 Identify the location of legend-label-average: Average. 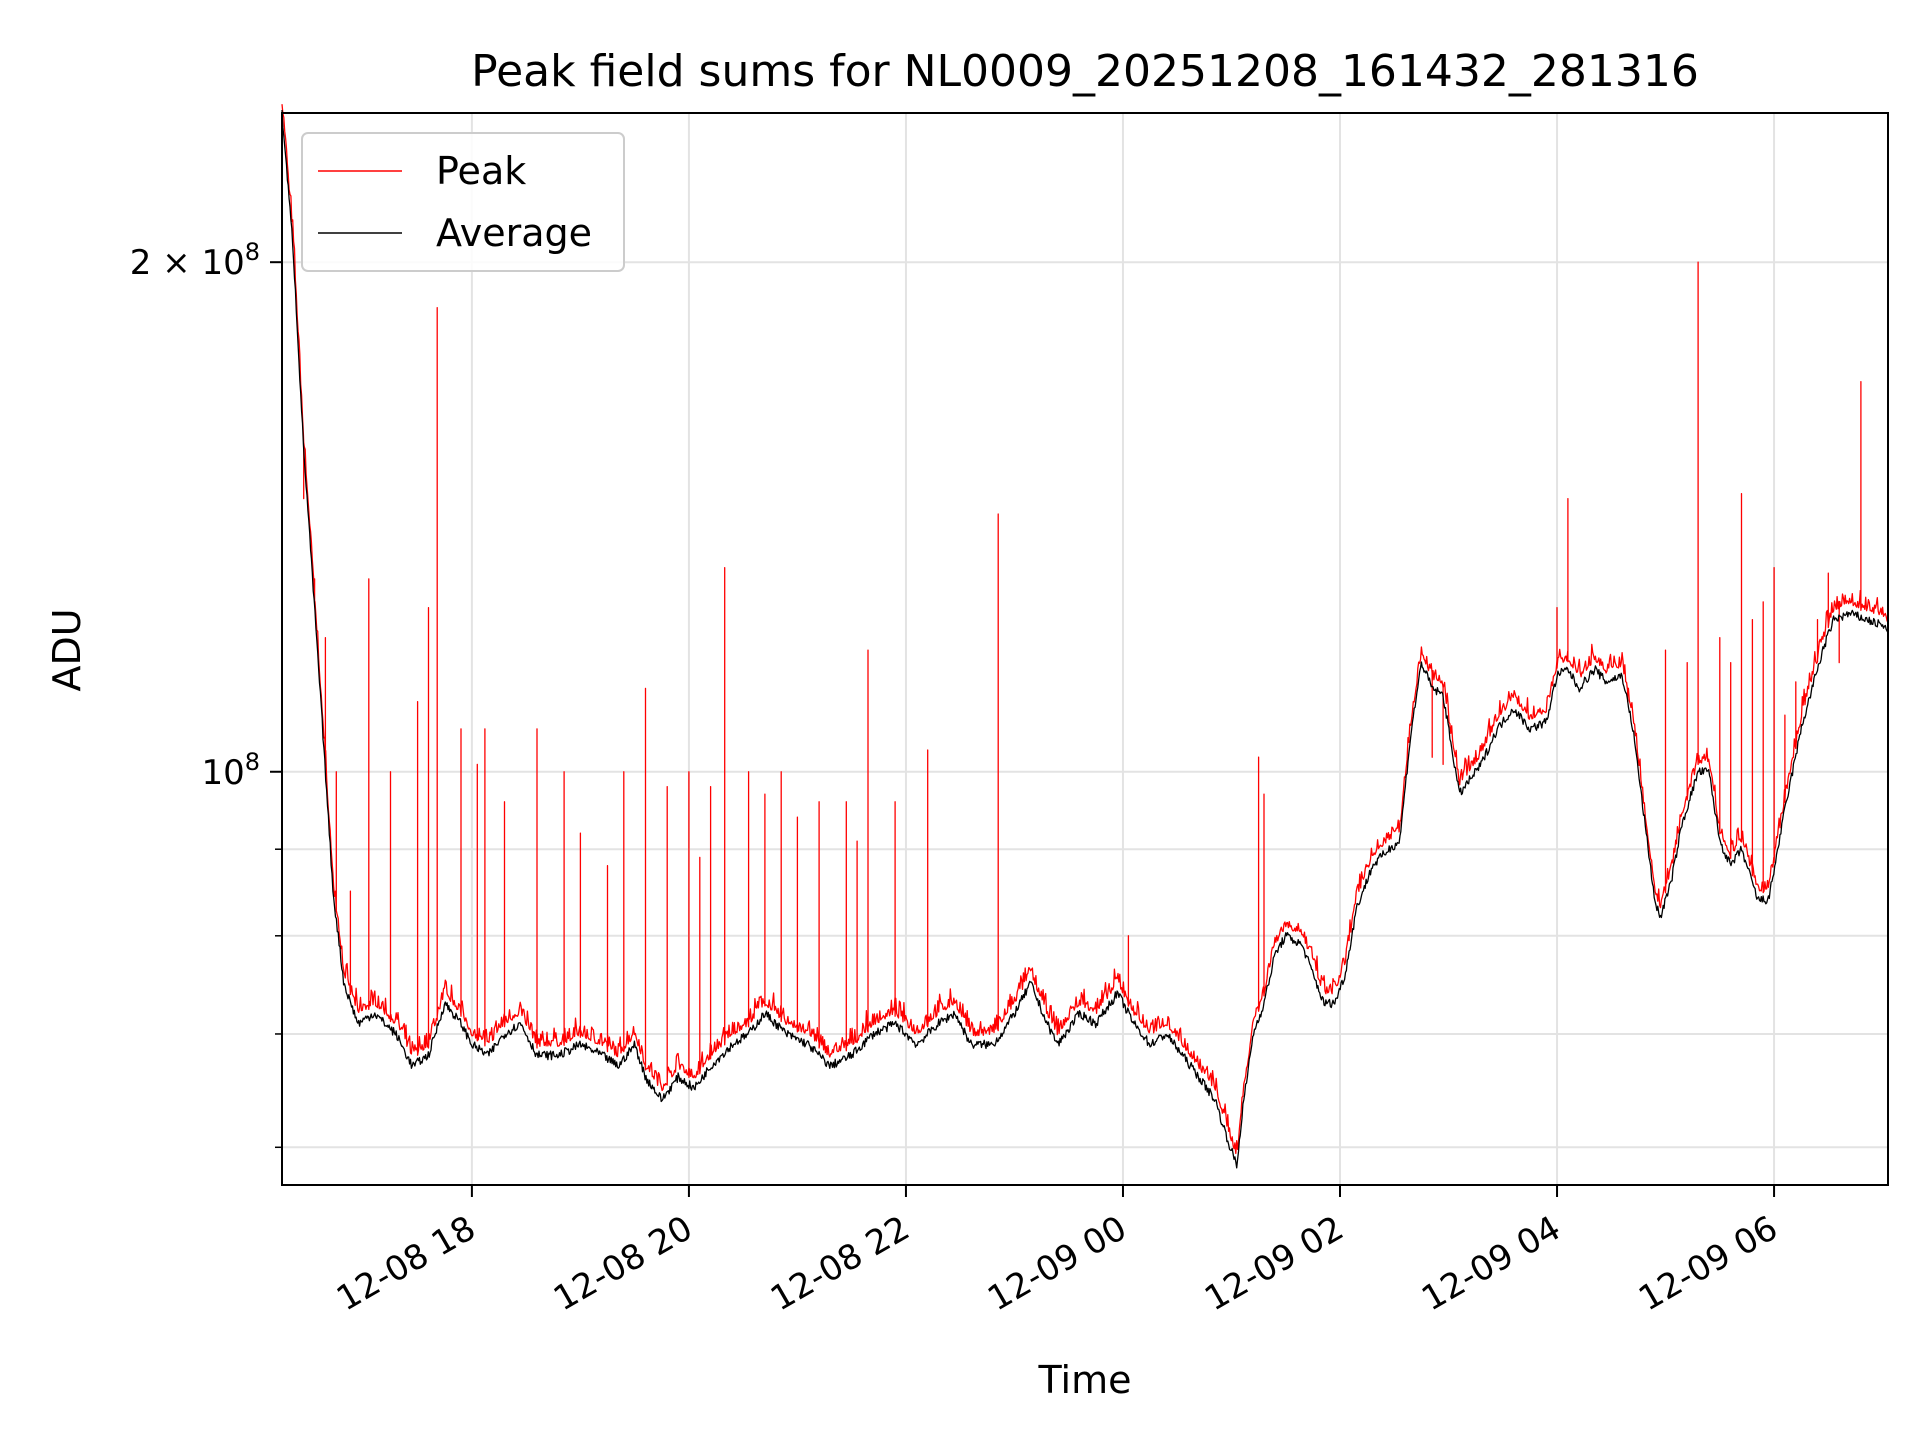
(514, 233).